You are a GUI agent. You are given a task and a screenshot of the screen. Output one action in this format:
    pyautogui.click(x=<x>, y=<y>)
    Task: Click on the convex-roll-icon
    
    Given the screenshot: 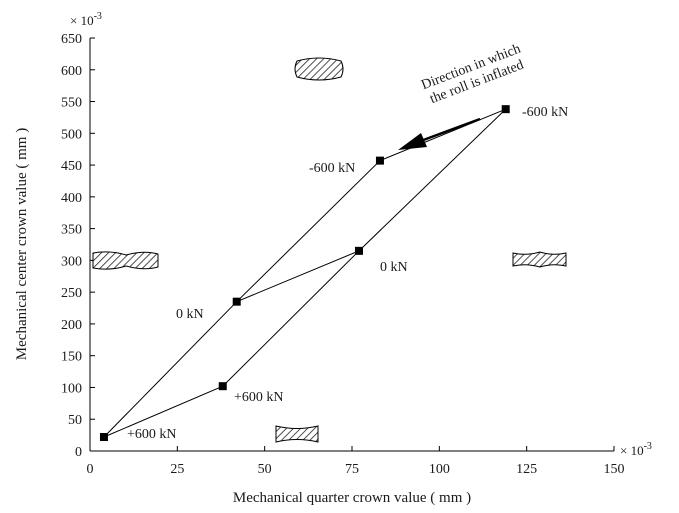 What is the action you would take?
    pyautogui.click(x=319, y=69)
    